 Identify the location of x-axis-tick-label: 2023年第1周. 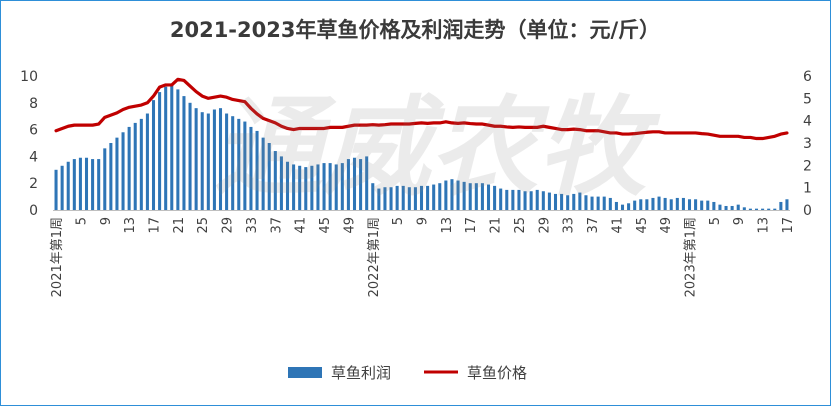
(691, 257).